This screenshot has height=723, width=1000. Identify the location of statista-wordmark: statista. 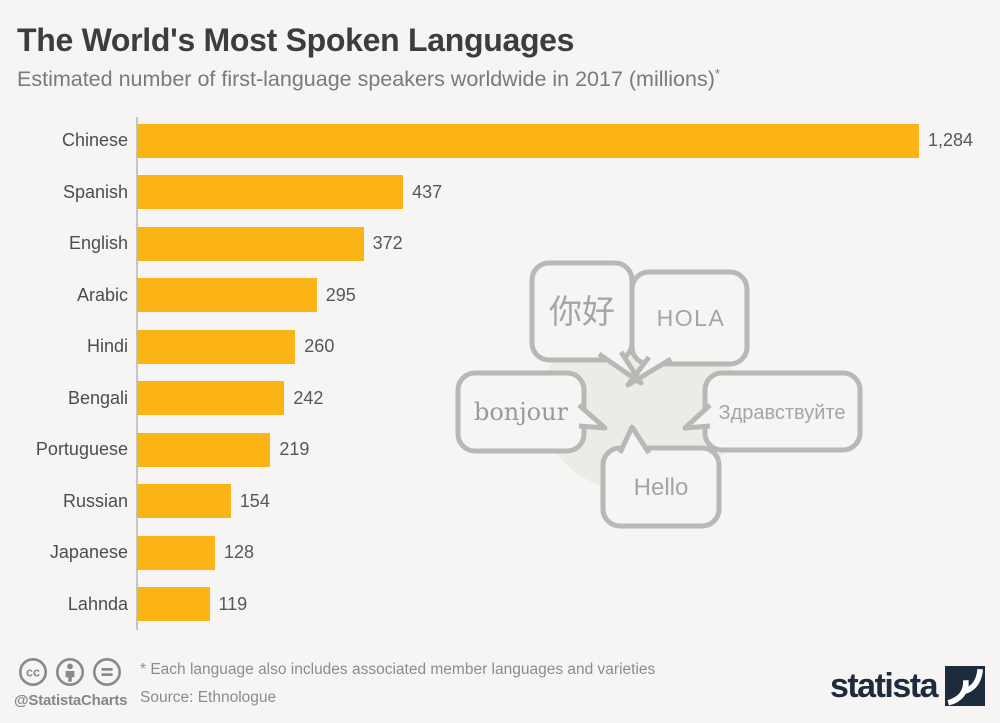
(884, 685).